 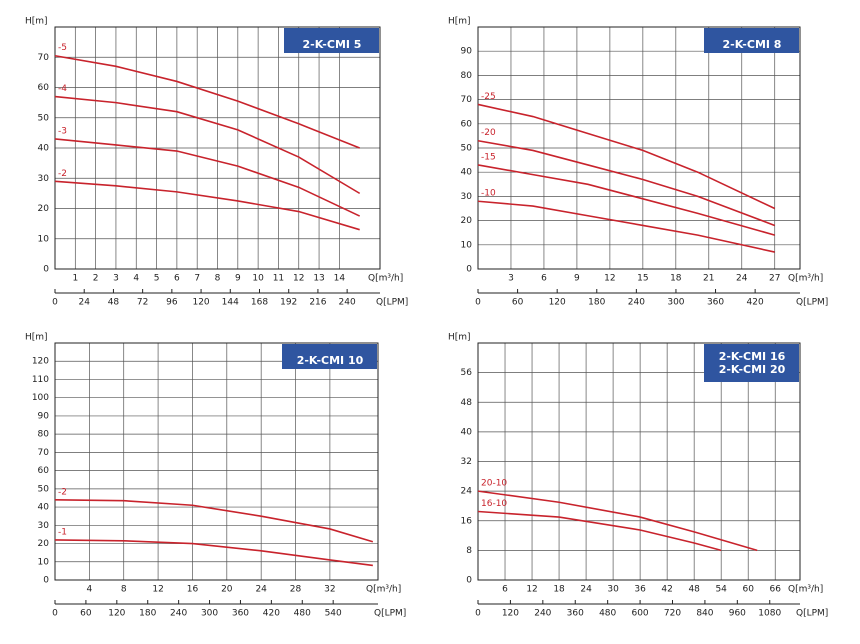 I want to click on curve-label: -20, so click(x=488, y=133).